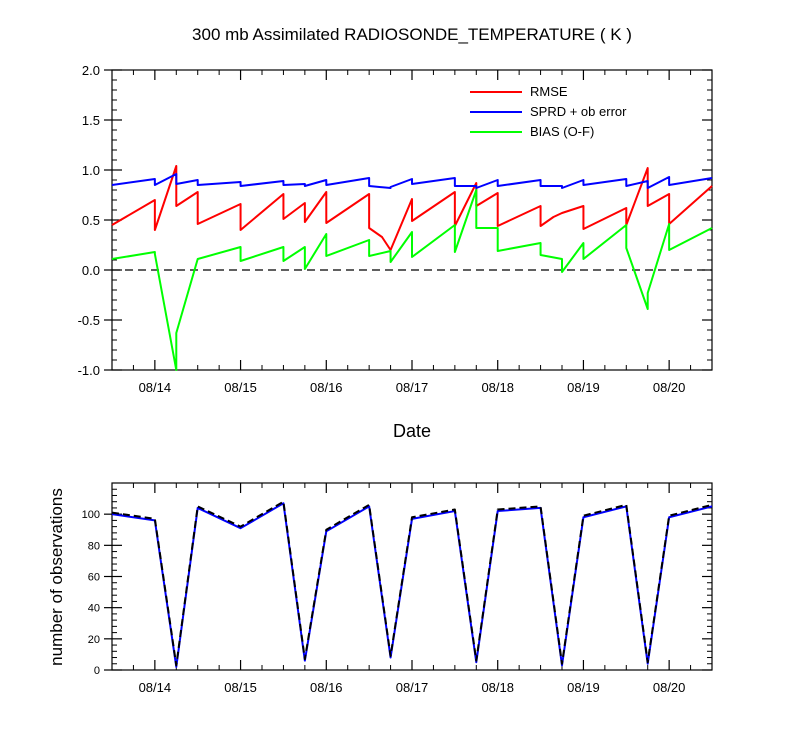 The height and width of the screenshot is (750, 800). What do you see at coordinates (91, 70) in the screenshot?
I see `y-tick-label: 2.0` at bounding box center [91, 70].